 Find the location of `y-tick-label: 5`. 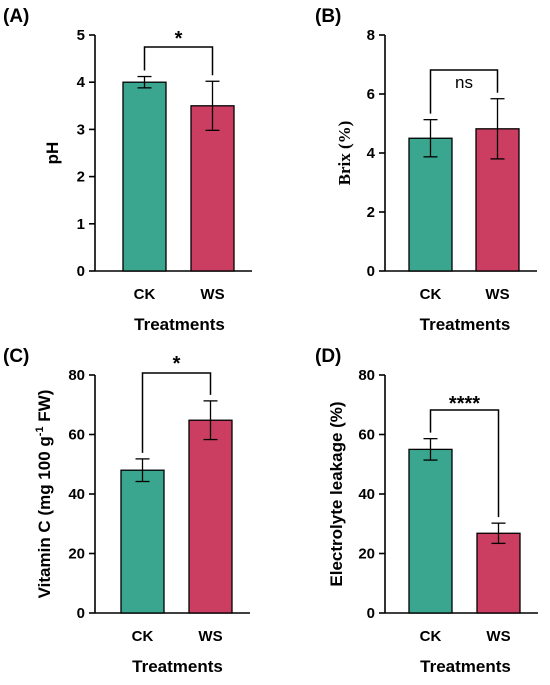

y-tick-label: 5 is located at coordinates (81, 35).